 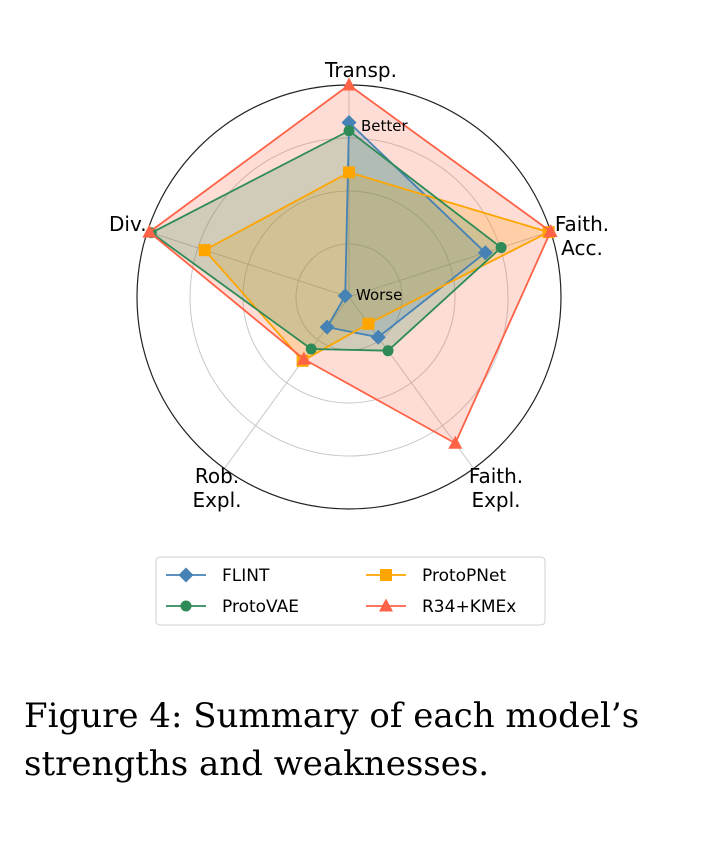 What do you see at coordinates (469, 607) in the screenshot?
I see `legend-label-4: R34+KMEx` at bounding box center [469, 607].